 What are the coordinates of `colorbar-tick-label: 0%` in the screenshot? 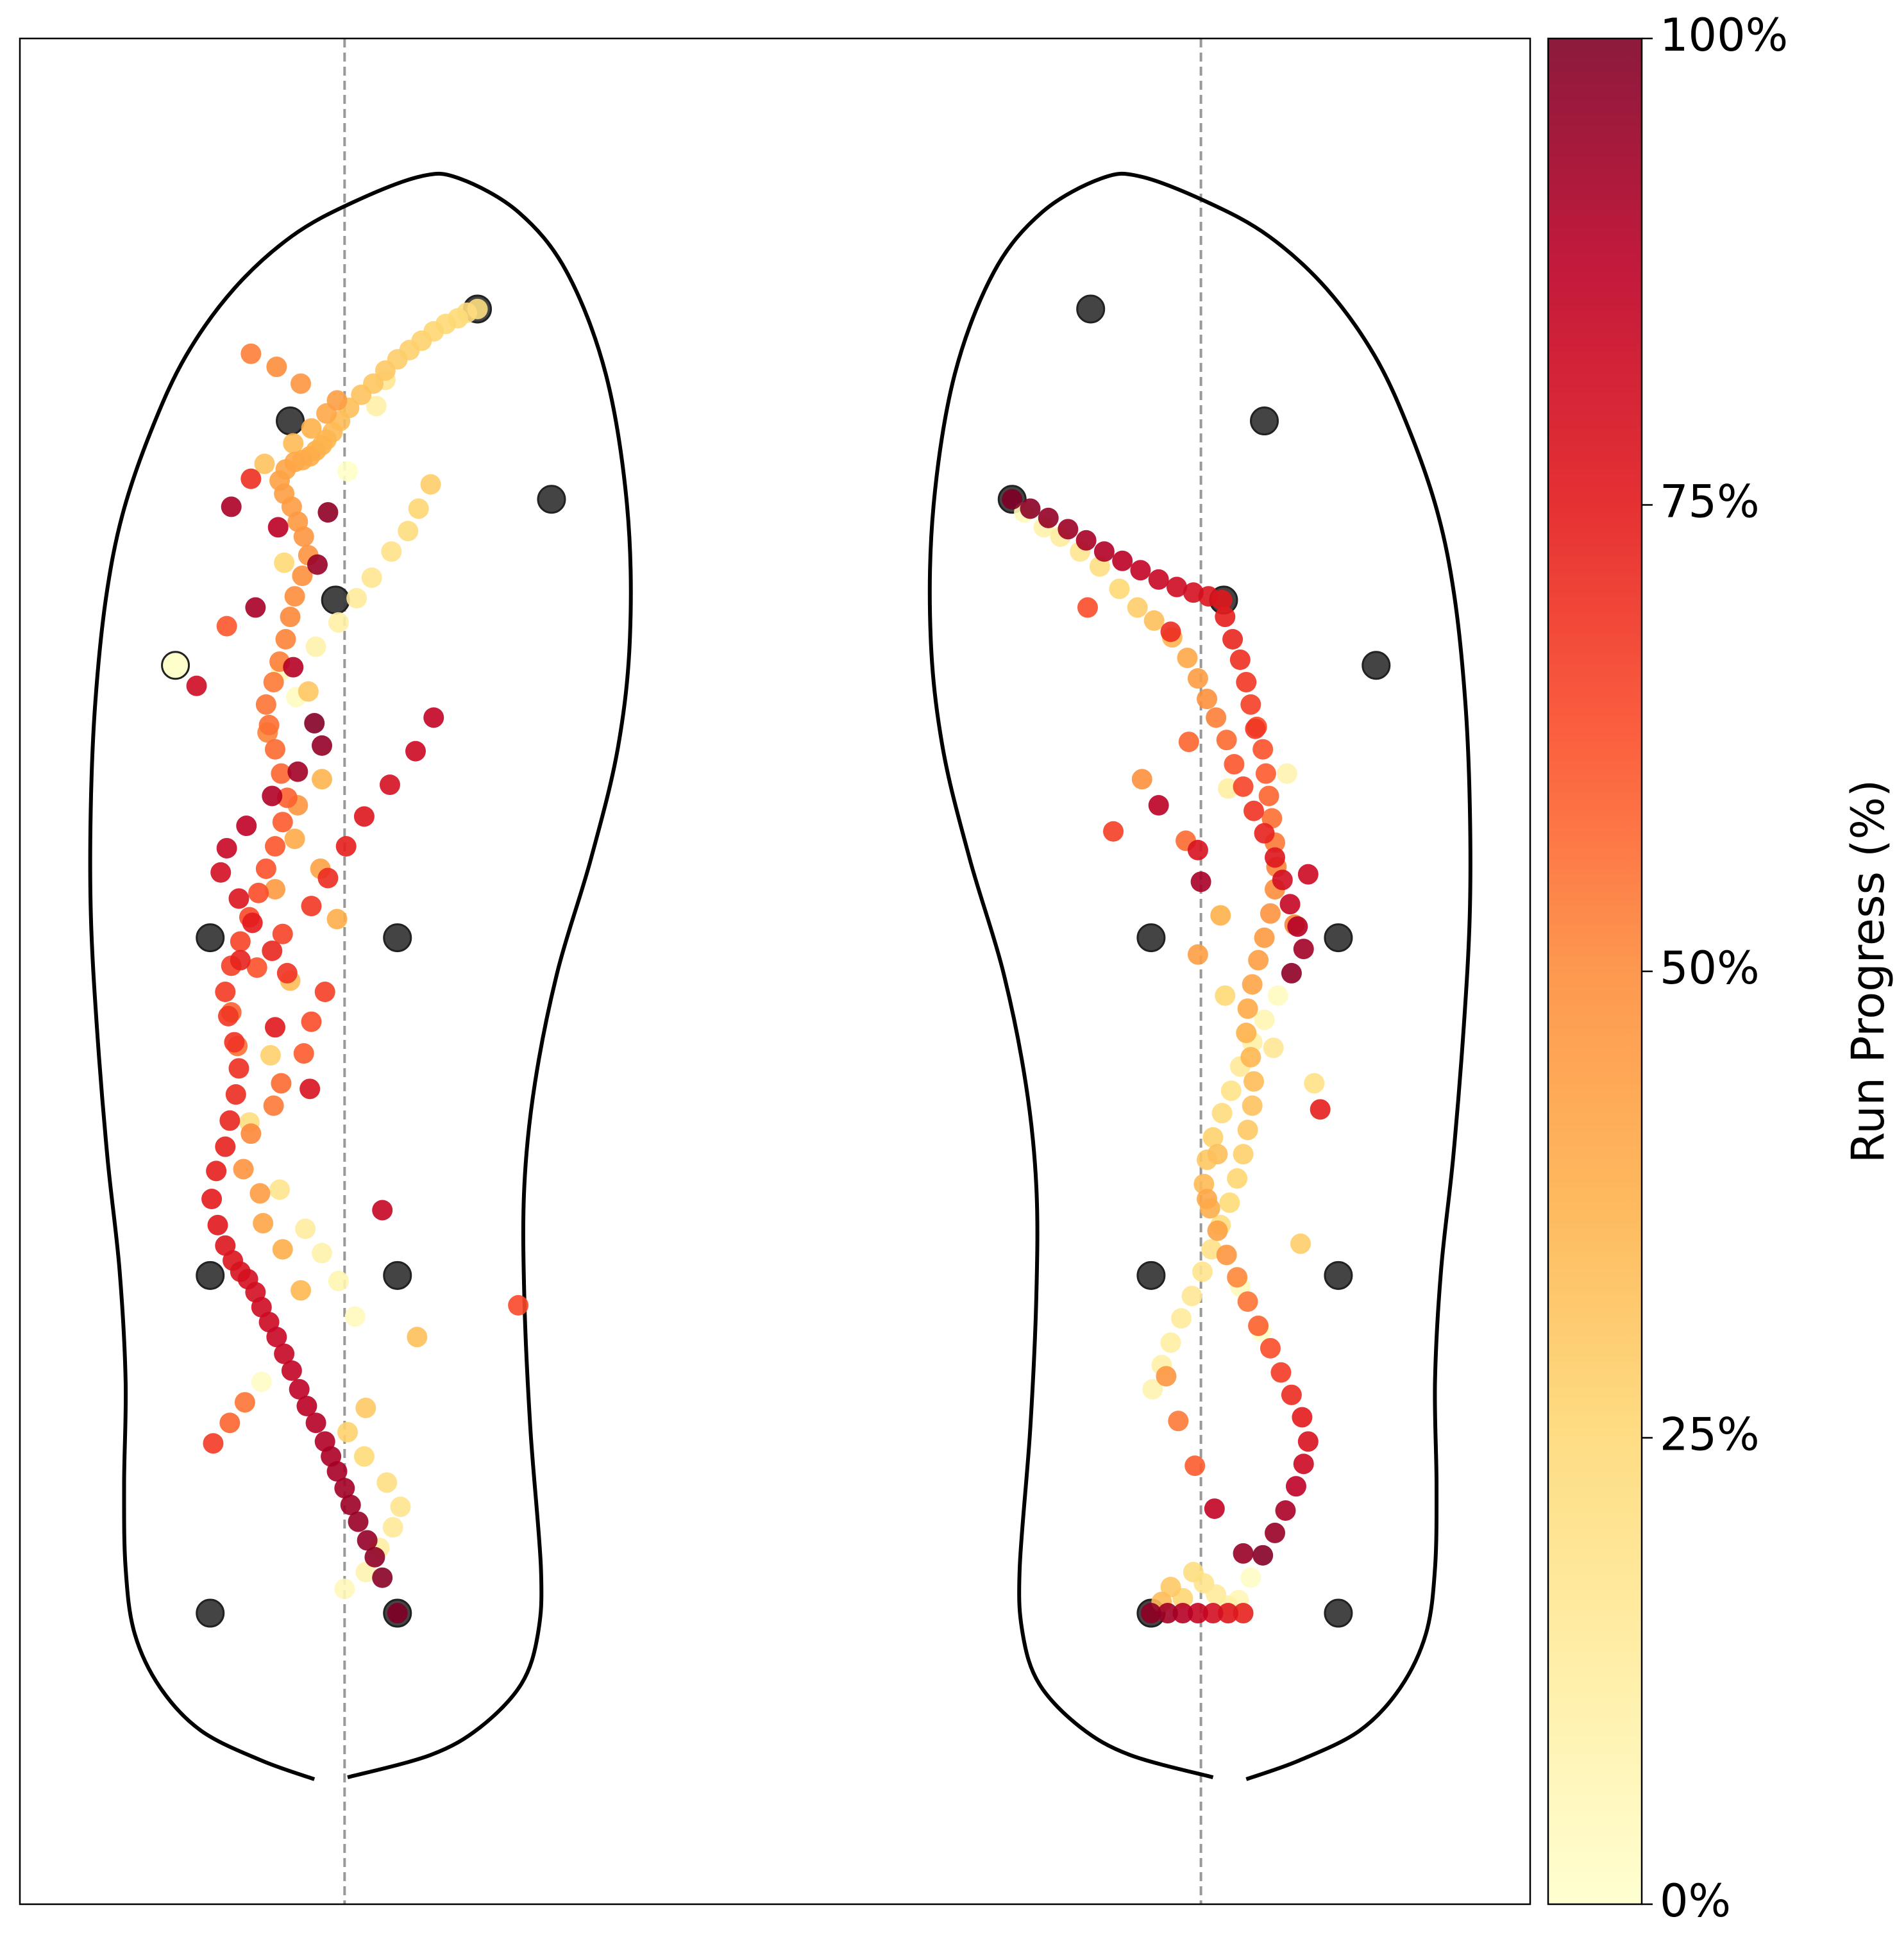 It's located at (1695, 1901).